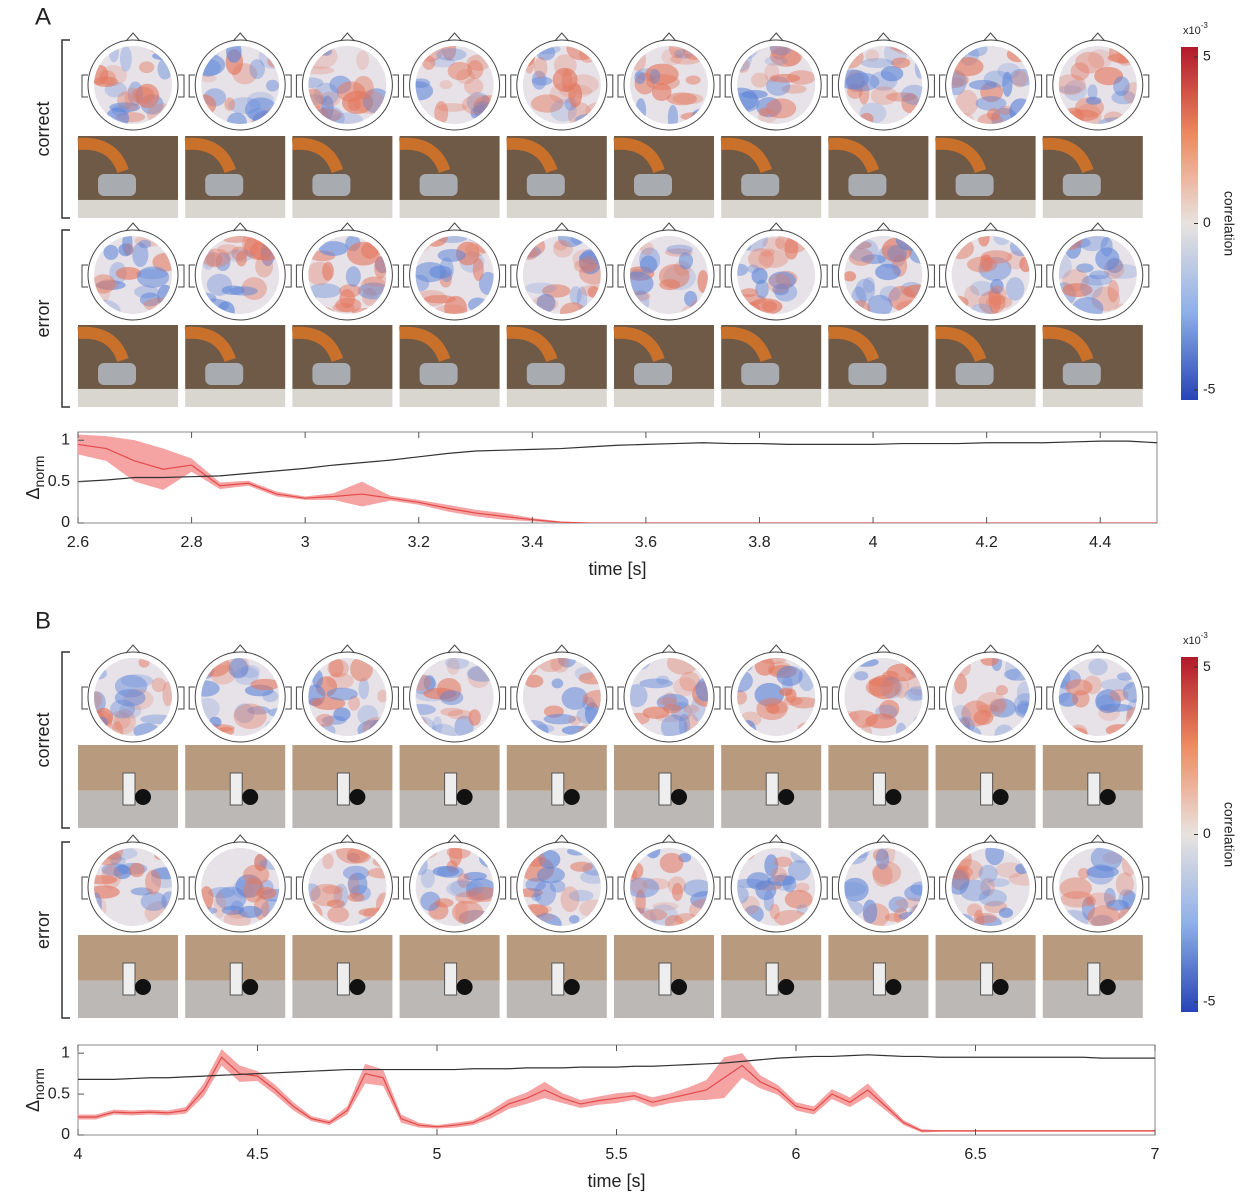 The height and width of the screenshot is (1200, 1246). What do you see at coordinates (305, 542) in the screenshot?
I see `x-tick-label: 3` at bounding box center [305, 542].